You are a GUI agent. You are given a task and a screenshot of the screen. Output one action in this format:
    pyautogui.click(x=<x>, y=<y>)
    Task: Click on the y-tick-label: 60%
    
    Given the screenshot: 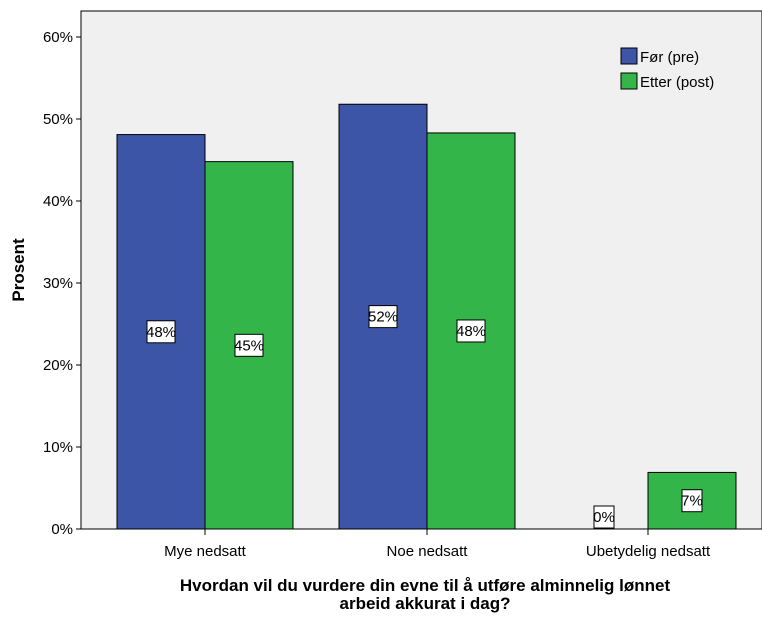 What is the action you would take?
    pyautogui.click(x=58, y=37)
    